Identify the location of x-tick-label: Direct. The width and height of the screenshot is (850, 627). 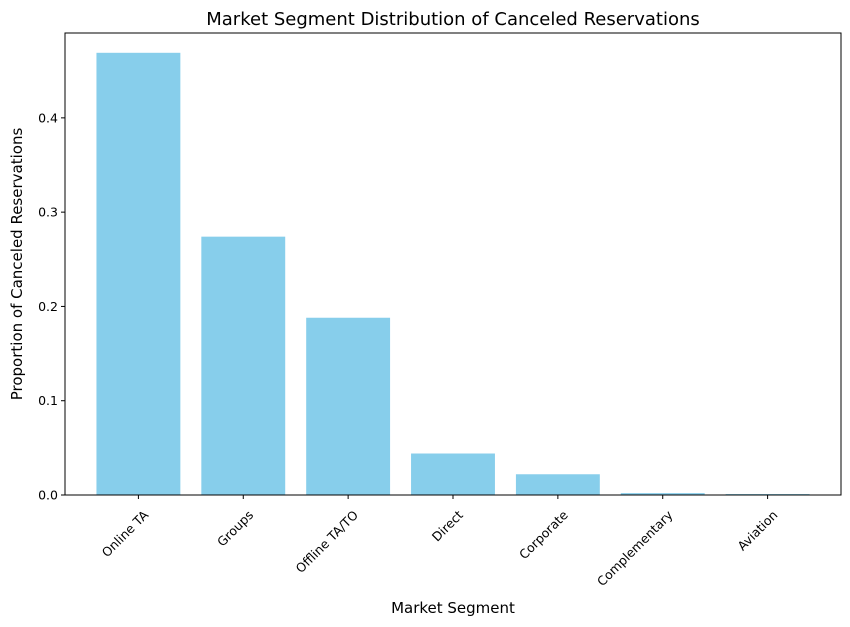
(447, 525).